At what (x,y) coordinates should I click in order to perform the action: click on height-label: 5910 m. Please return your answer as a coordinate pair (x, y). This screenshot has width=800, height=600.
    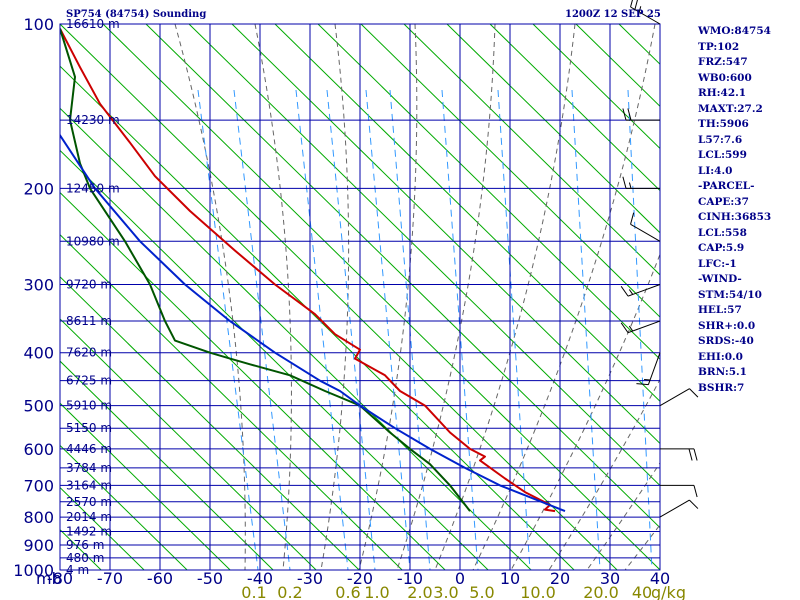
    Looking at the image, I should click on (89, 406).